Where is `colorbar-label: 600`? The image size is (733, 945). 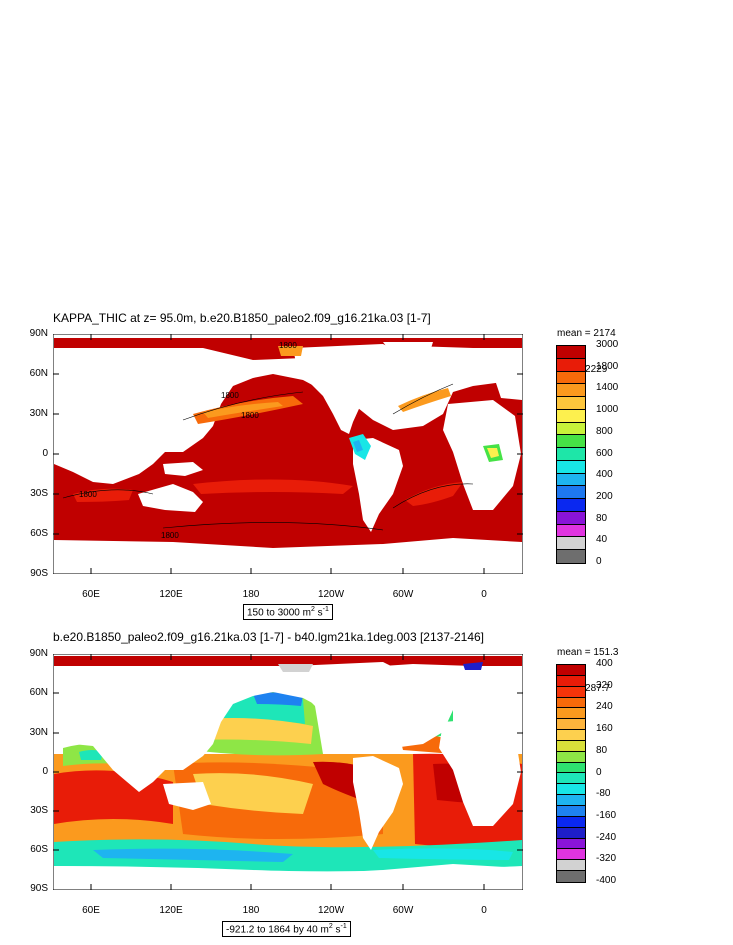 colorbar-label: 600 is located at coordinates (604, 453).